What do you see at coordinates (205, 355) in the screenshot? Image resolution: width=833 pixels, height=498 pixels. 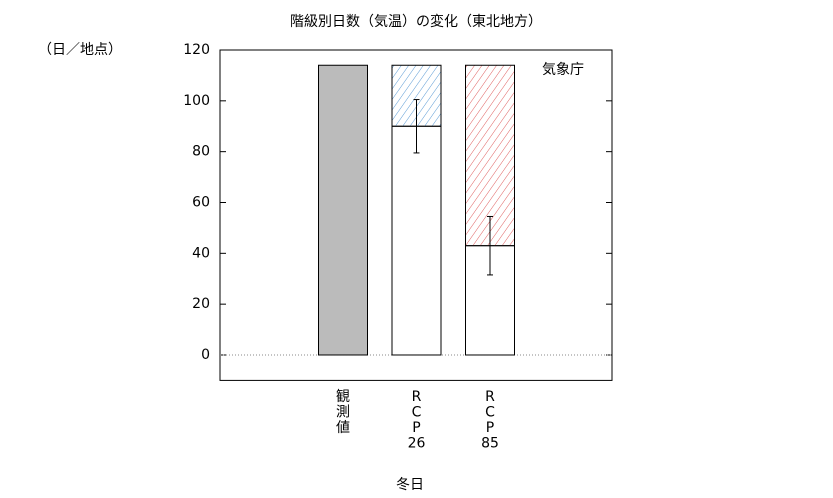 I see `y-tick-label: 0` at bounding box center [205, 355].